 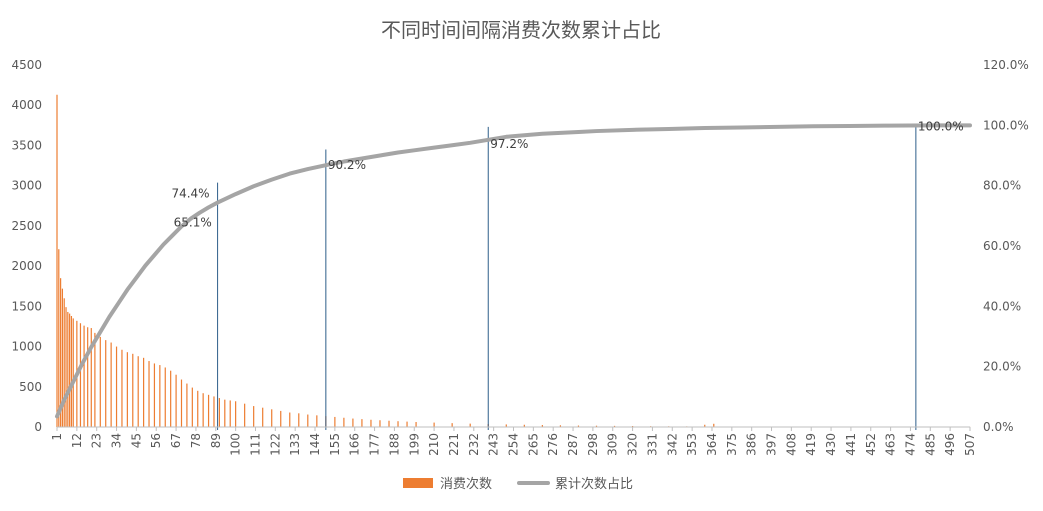 I want to click on x-tick-label: 144, so click(x=315, y=444).